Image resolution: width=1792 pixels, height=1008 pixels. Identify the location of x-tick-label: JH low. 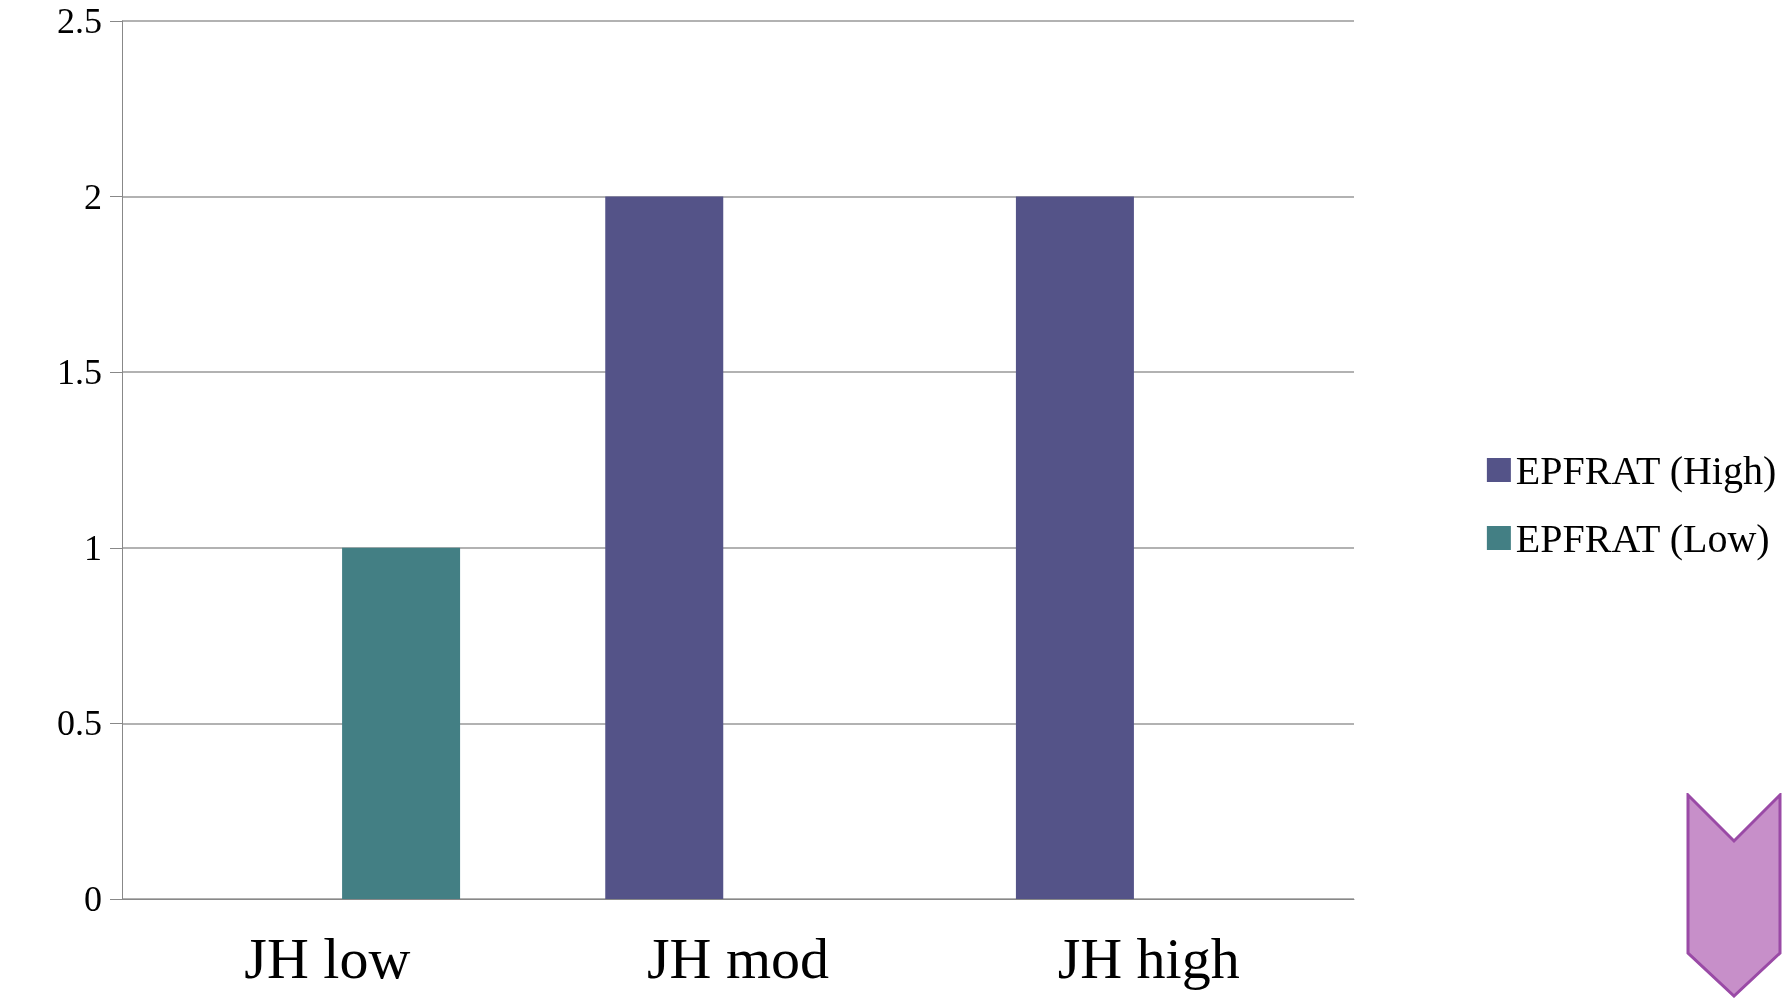
(327, 958).